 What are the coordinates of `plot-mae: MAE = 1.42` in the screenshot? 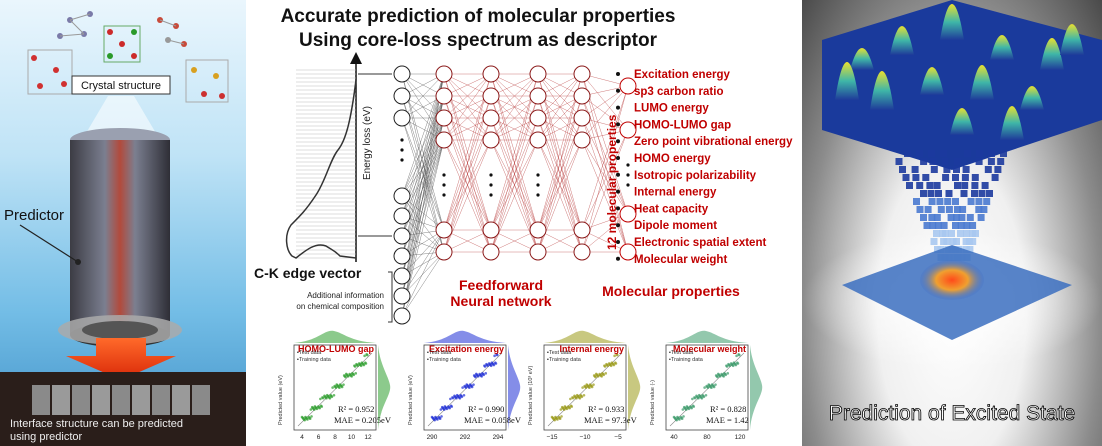 It's located at (727, 420).